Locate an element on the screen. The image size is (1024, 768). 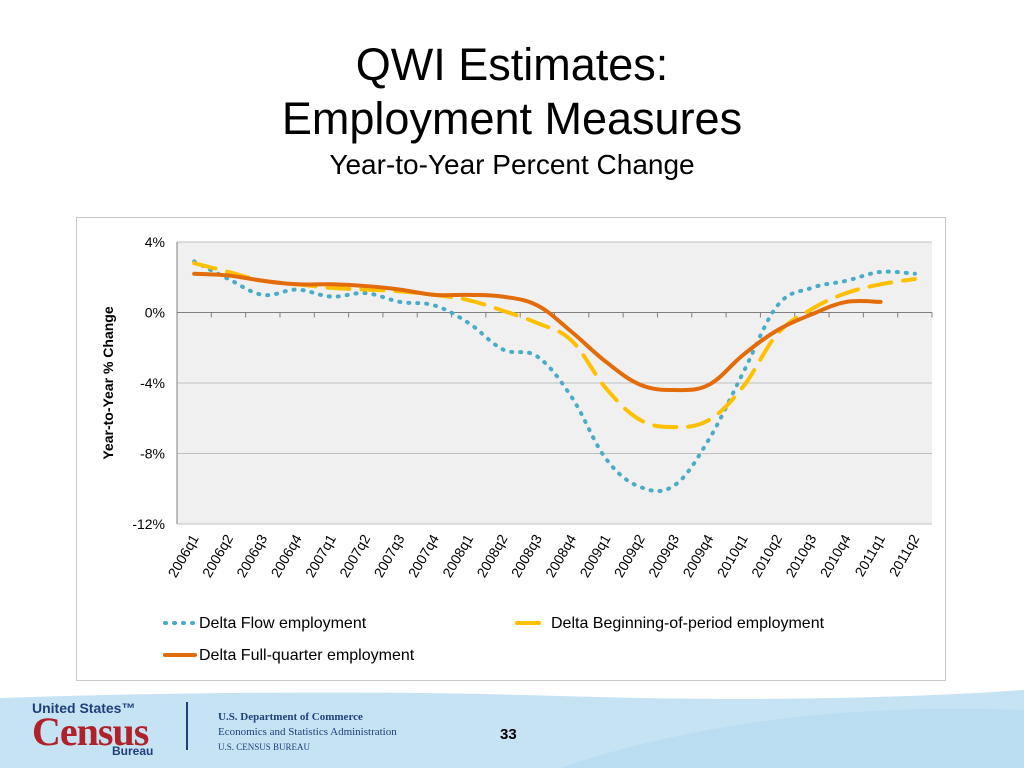
x-tick-label: 2006q1 is located at coordinates (183, 555).